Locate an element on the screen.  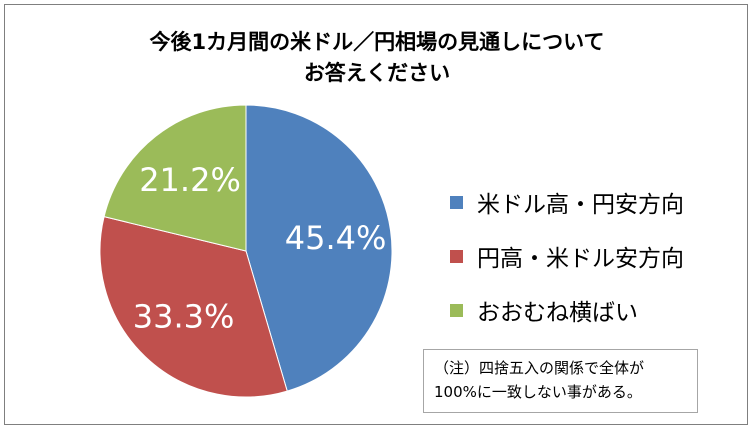
rounding-note: （注）四捨五入の関係で全体が 100%に一致しない事がある。 is located at coordinates (560, 381).